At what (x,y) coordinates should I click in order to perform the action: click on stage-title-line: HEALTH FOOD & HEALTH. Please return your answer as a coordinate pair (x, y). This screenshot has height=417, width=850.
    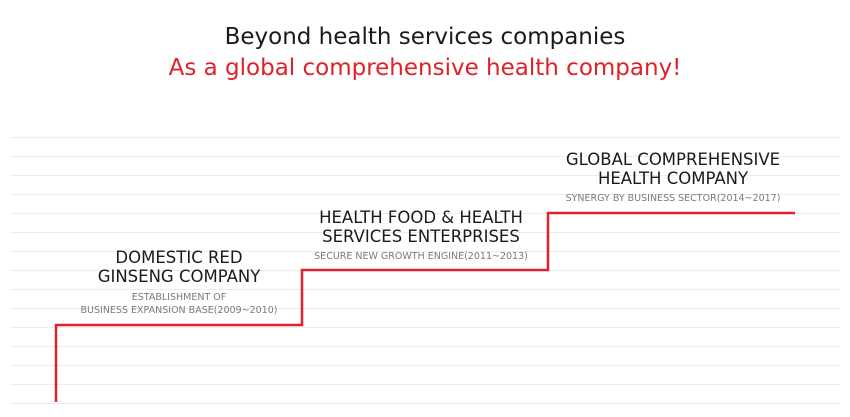
    Looking at the image, I should click on (421, 217).